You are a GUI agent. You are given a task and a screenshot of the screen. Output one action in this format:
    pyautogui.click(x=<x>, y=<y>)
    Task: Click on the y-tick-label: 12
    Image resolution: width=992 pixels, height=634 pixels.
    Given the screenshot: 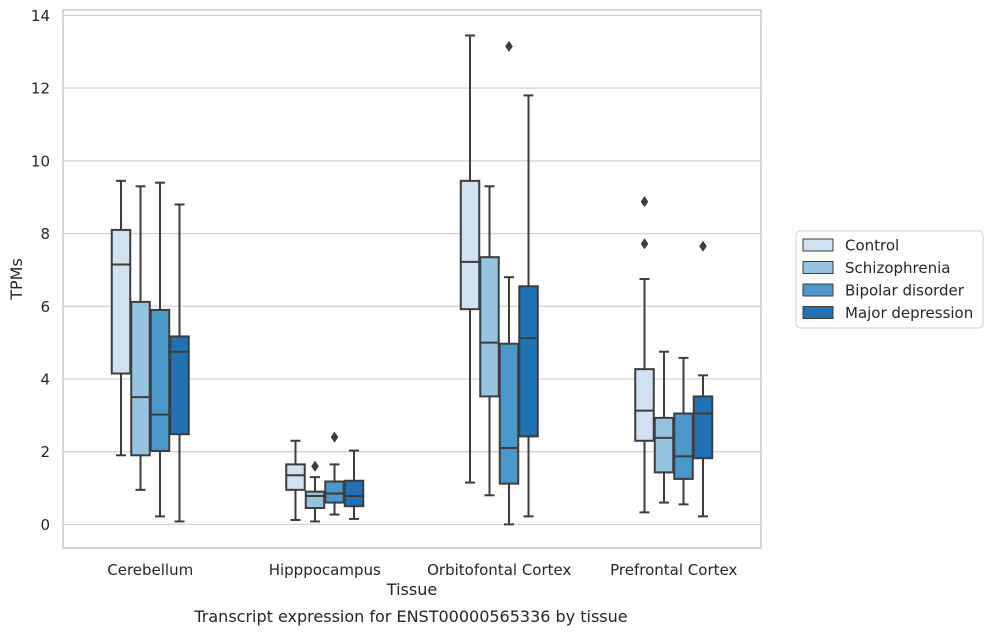 What is the action you would take?
    pyautogui.click(x=40, y=89)
    